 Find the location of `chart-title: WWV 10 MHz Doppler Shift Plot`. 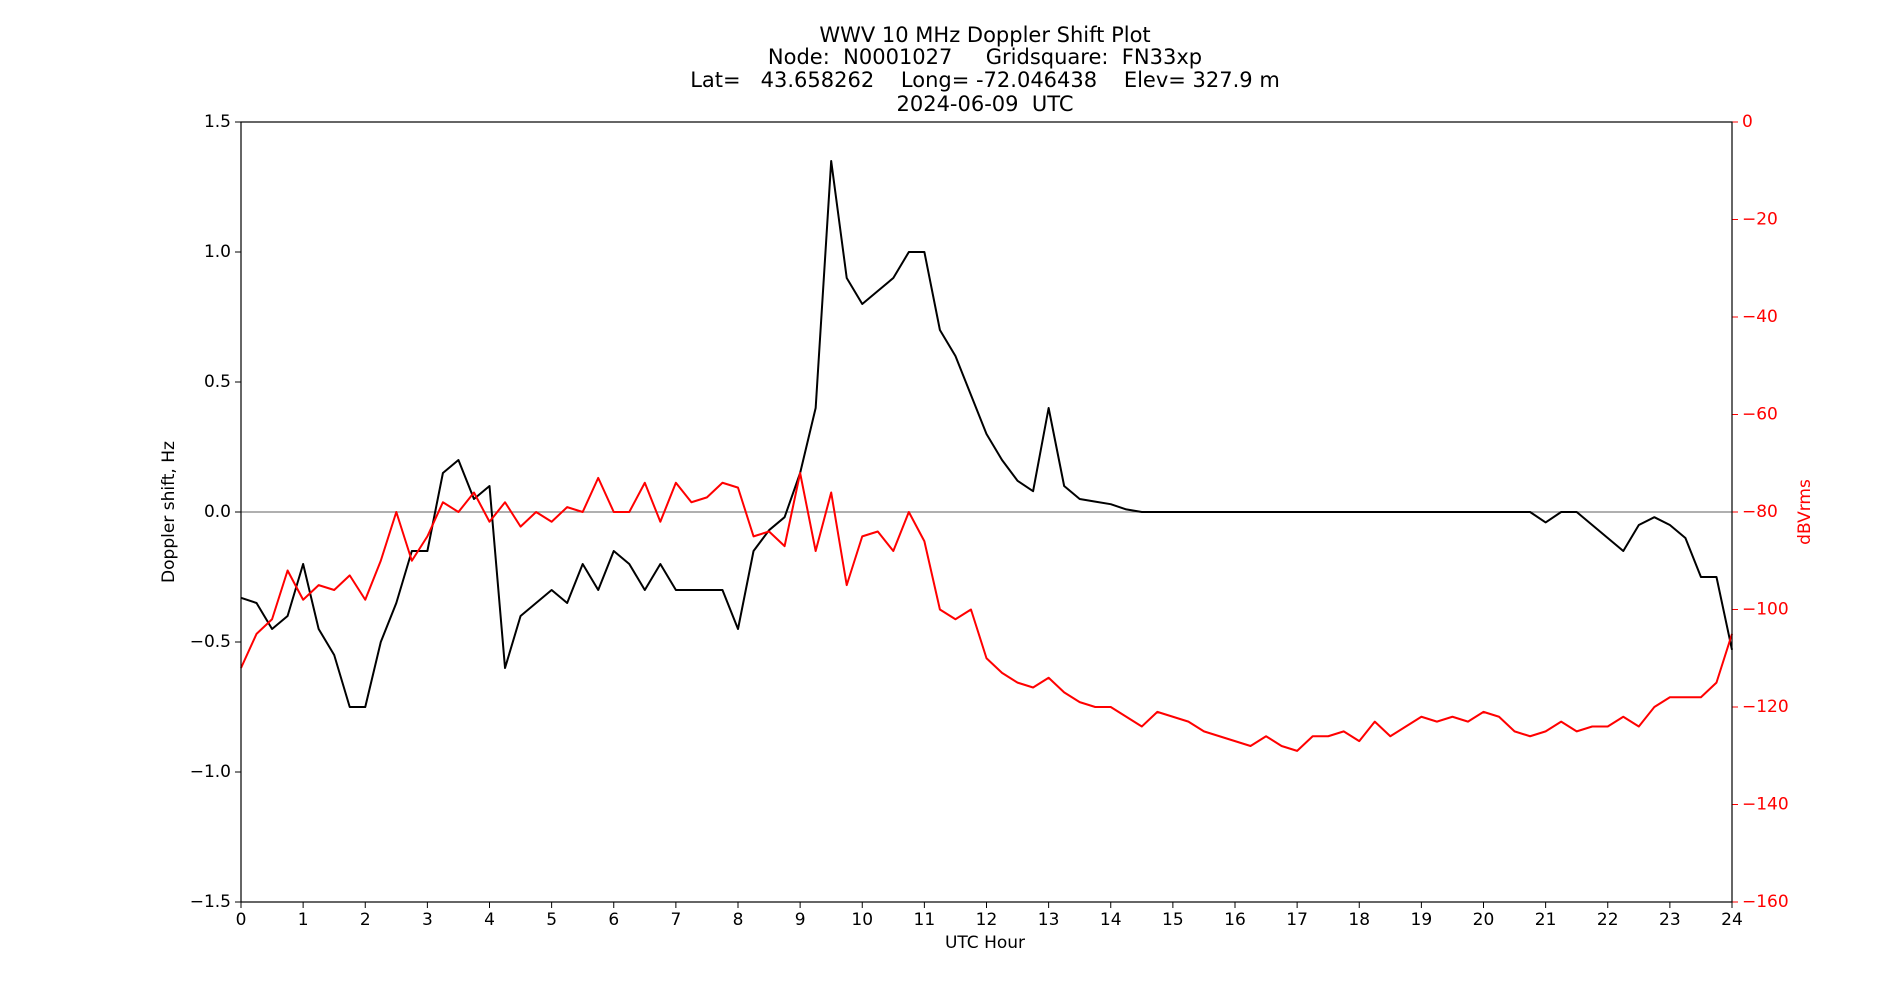

chart-title: WWV 10 MHz Doppler Shift Plot is located at coordinates (984, 35).